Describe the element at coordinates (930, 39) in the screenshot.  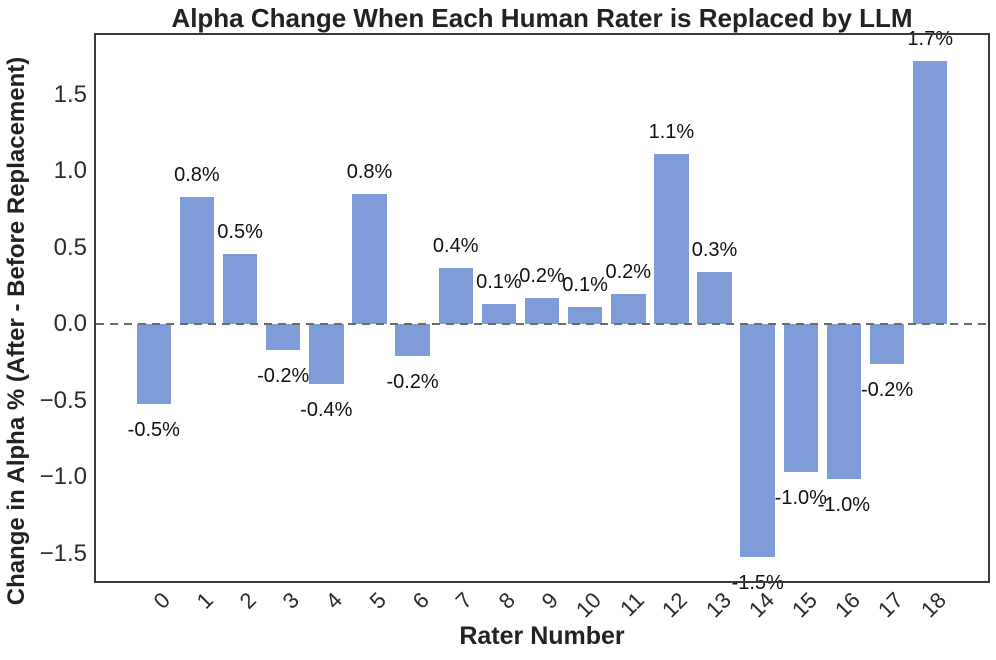
I see `bar-value-label: 1.7%` at that location.